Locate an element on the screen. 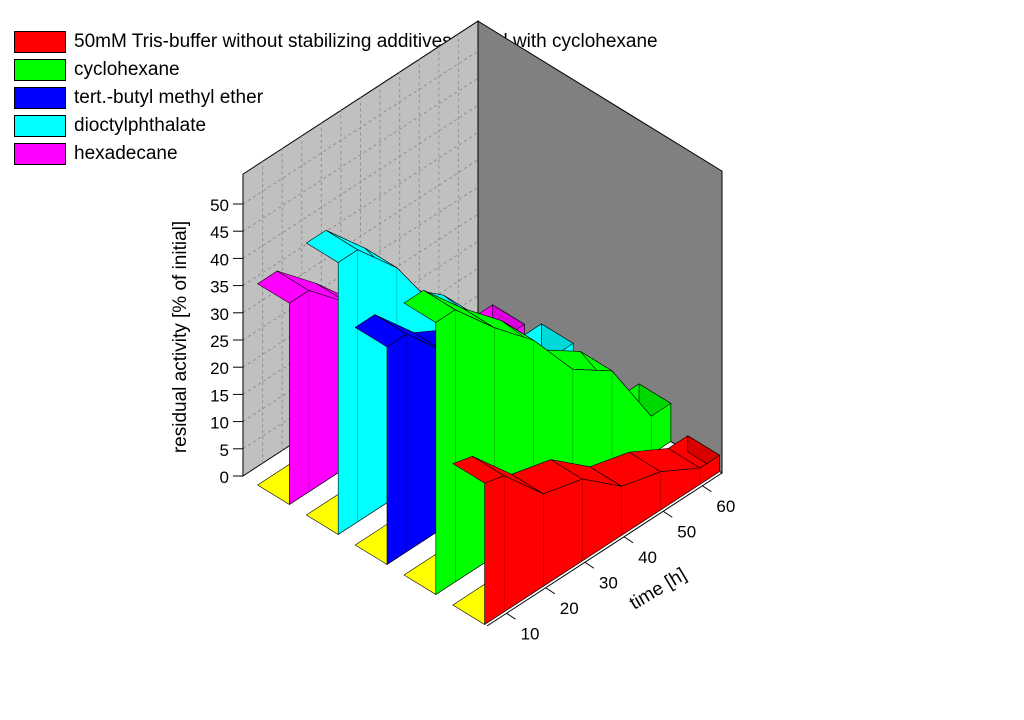 The width and height of the screenshot is (1024, 720). legend-label-tbme: tert.-butyl methyl ether is located at coordinates (169, 97).